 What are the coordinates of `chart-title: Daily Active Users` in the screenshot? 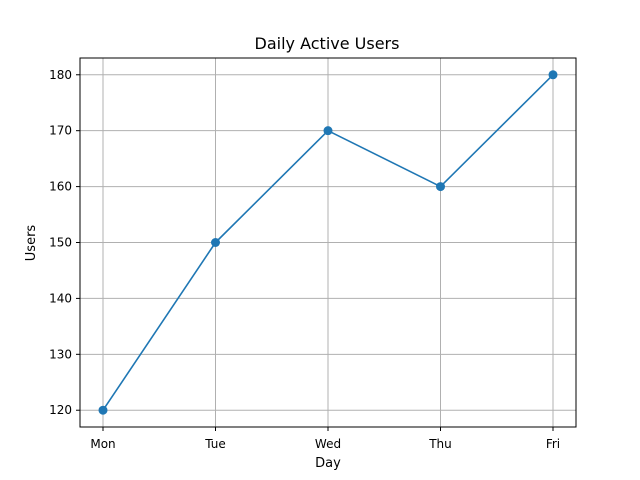 It's located at (327, 43).